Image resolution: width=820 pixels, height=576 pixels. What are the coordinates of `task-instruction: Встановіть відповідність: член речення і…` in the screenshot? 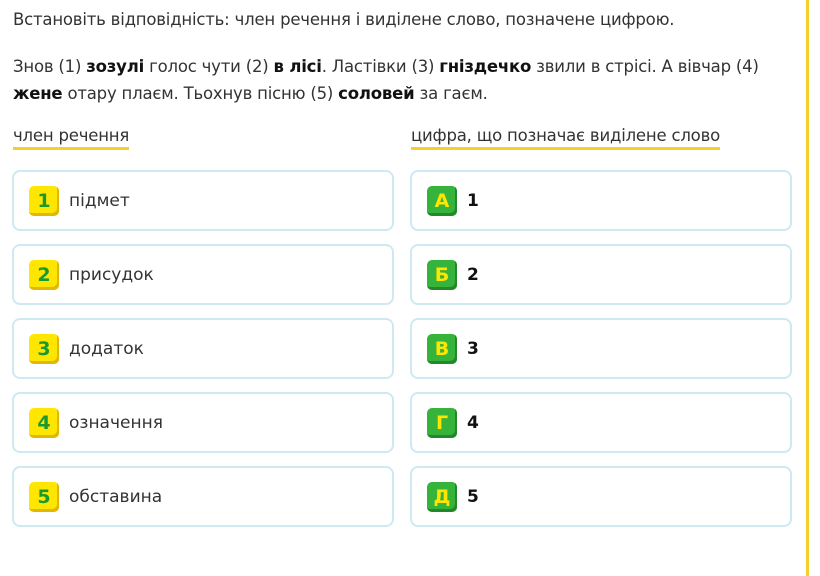 It's located at (344, 19).